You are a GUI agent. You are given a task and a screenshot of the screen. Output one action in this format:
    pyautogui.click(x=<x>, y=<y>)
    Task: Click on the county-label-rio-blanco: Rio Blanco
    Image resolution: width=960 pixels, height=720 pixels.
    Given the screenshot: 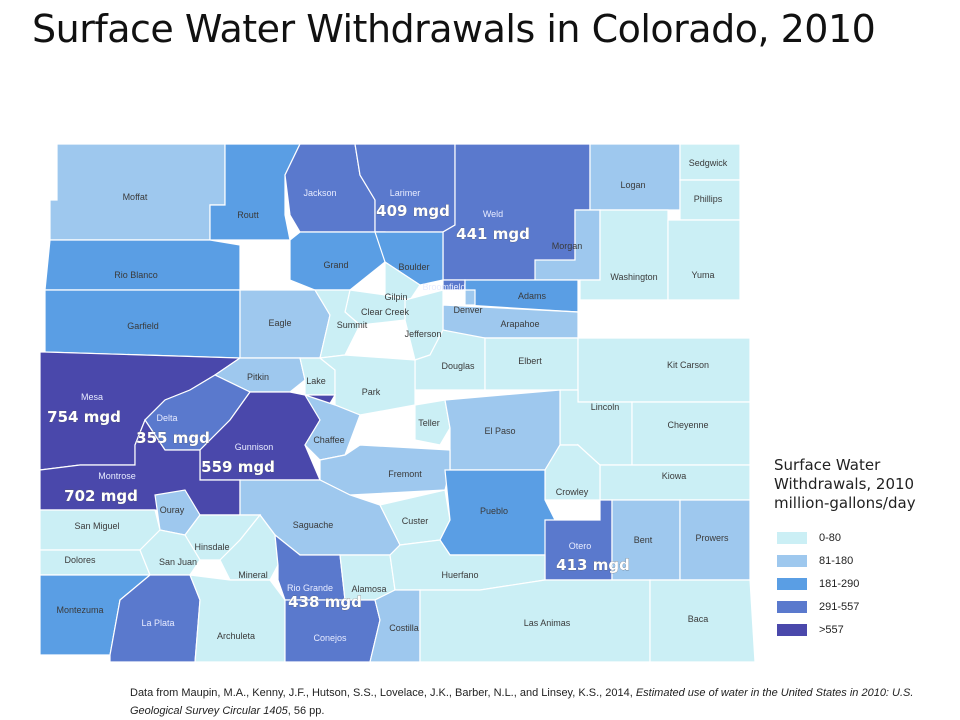 What is the action you would take?
    pyautogui.click(x=136, y=275)
    